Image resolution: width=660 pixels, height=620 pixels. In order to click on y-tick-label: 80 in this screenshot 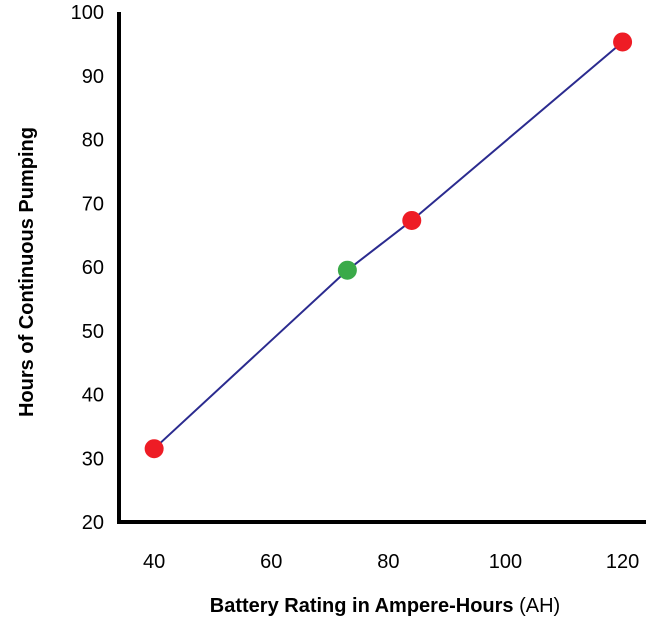, I will do `click(93, 141)`.